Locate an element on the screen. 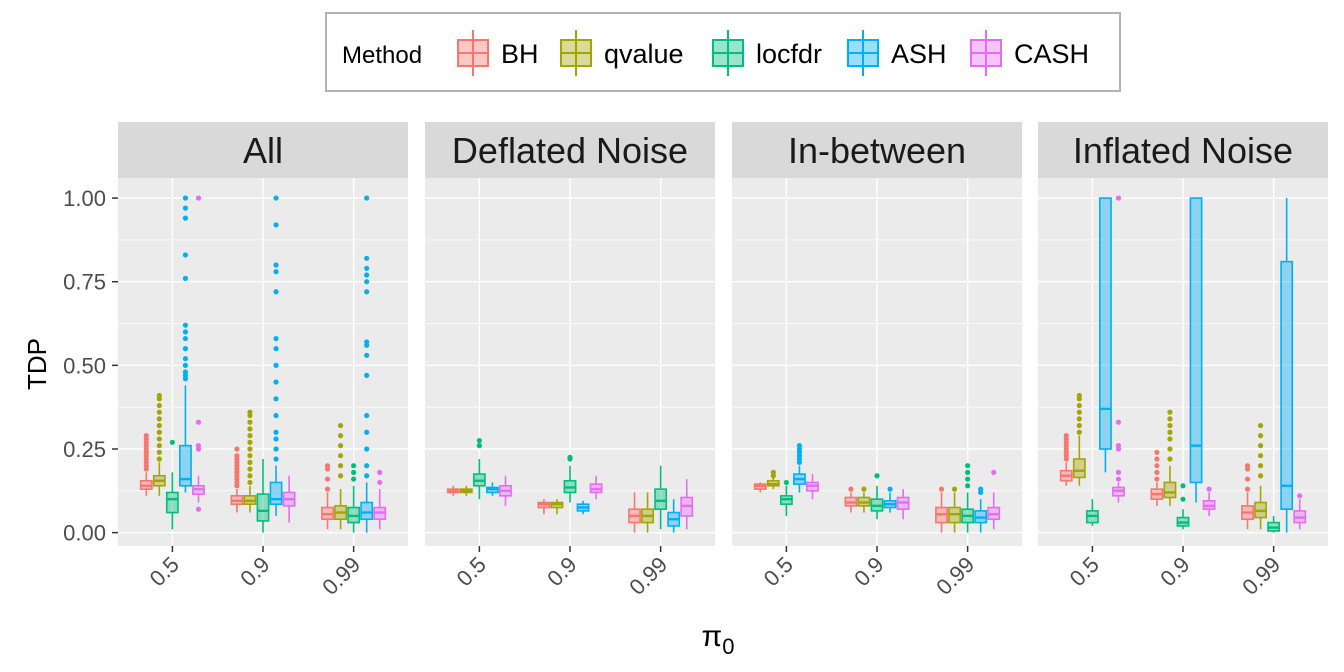 This screenshot has width=1344, height=672. legend-item-ash: ASH is located at coordinates (897, 53).